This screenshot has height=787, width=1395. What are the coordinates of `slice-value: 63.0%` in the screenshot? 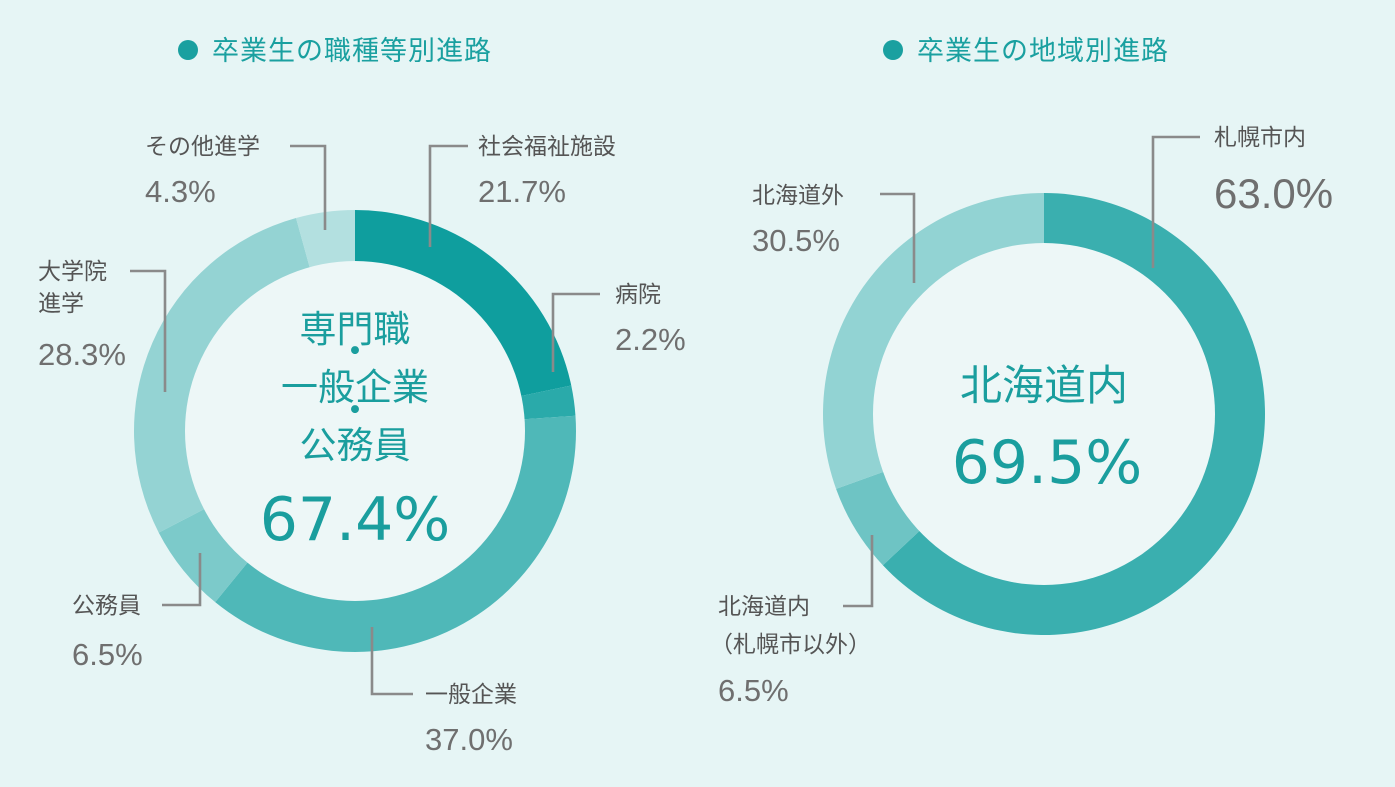 It's located at (1273, 193).